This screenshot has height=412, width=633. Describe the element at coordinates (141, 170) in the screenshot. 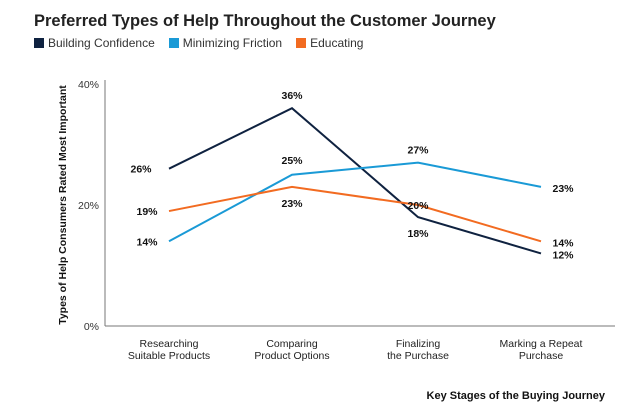

I see `data-label-building-confidence: 26%` at that location.